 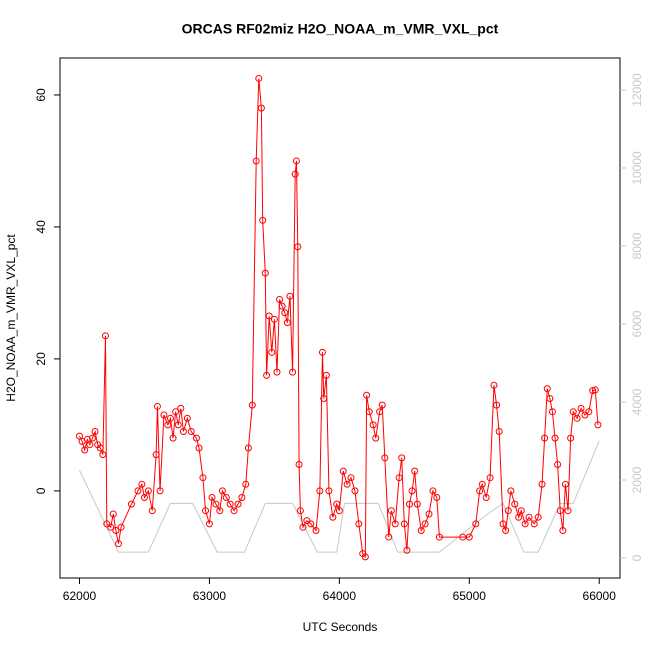 What do you see at coordinates (210, 596) in the screenshot?
I see `x-tick-label: 63000` at bounding box center [210, 596].